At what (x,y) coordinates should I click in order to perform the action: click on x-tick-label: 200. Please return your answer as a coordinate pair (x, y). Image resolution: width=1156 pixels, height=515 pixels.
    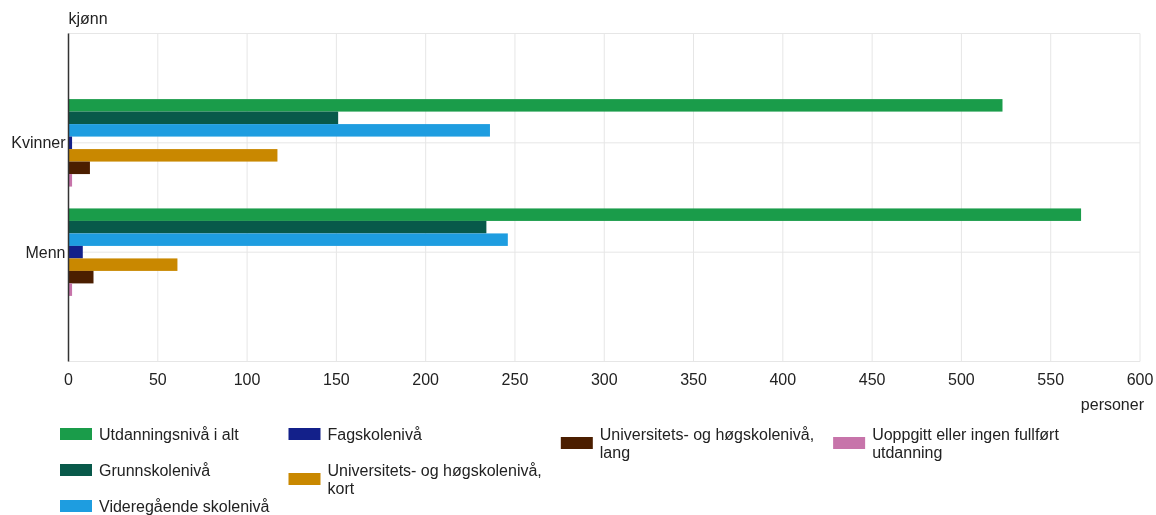
    Looking at the image, I should click on (426, 379).